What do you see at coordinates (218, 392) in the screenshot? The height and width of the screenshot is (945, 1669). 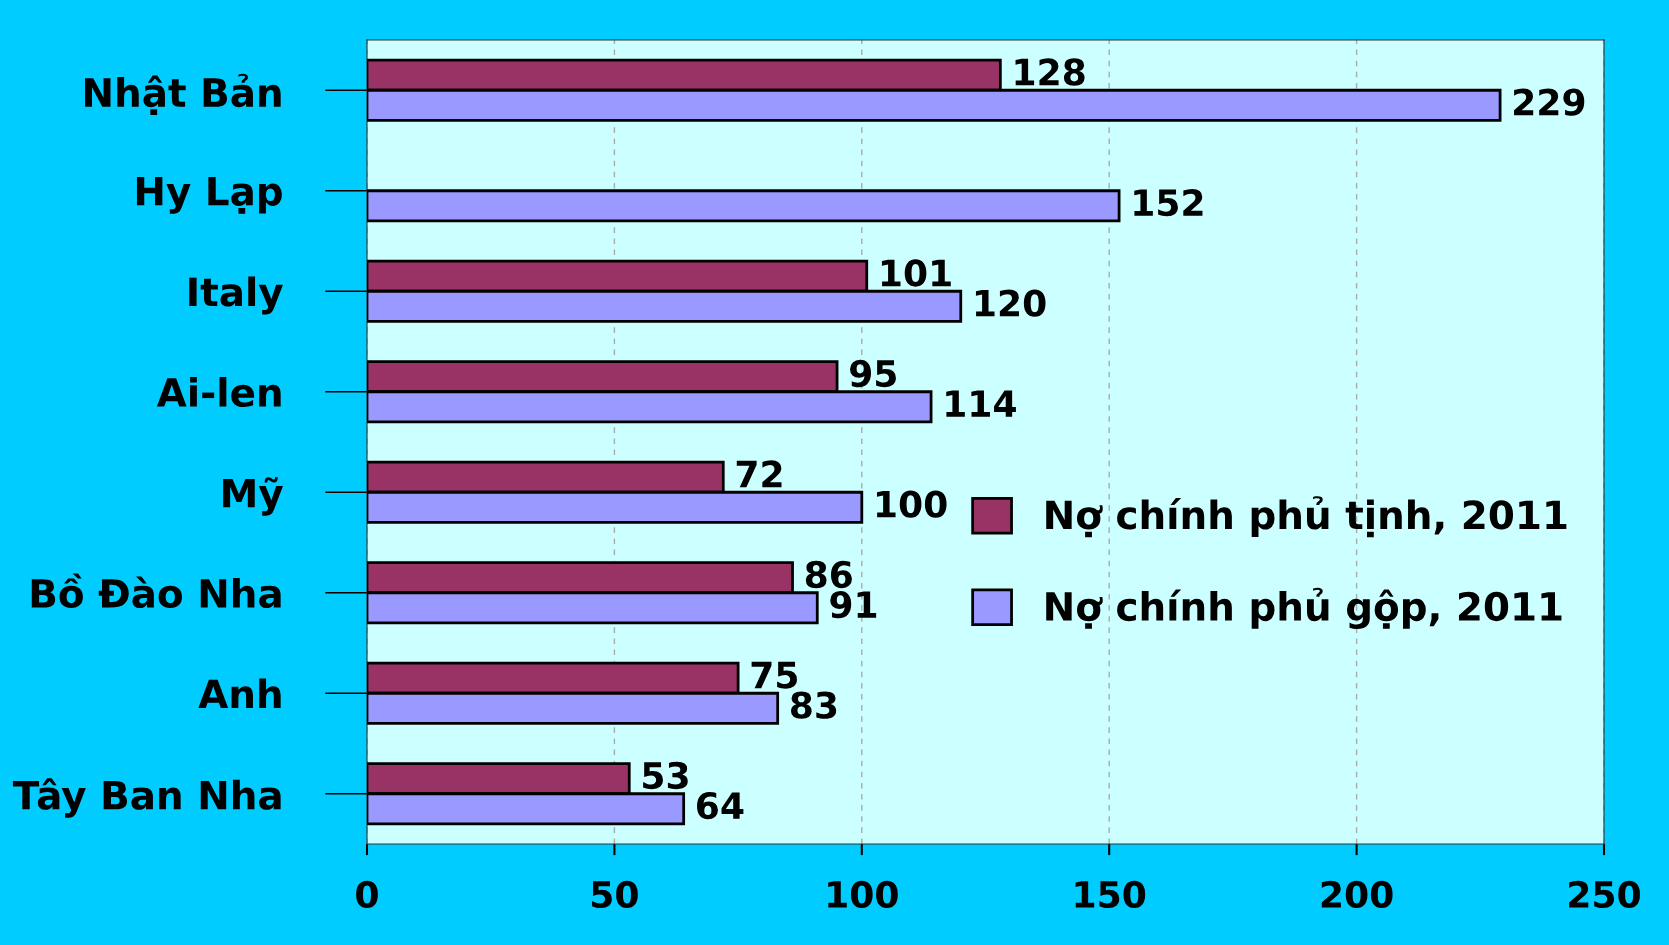 I see `y-tick-label: Ai-len` at bounding box center [218, 392].